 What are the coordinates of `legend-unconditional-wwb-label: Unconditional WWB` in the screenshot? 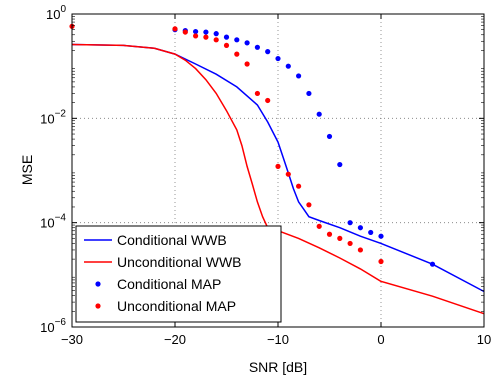 It's located at (179, 262).